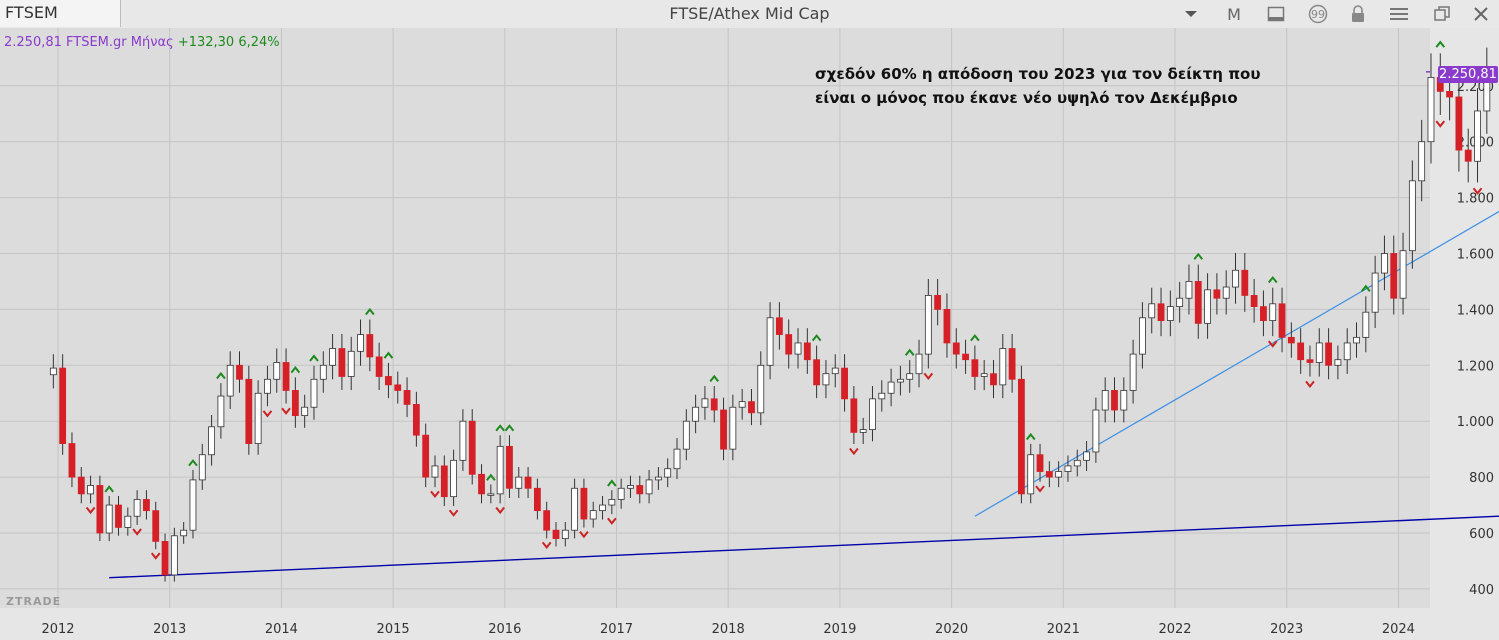  Describe the element at coordinates (1399, 14) in the screenshot. I see `menu-icon` at that location.